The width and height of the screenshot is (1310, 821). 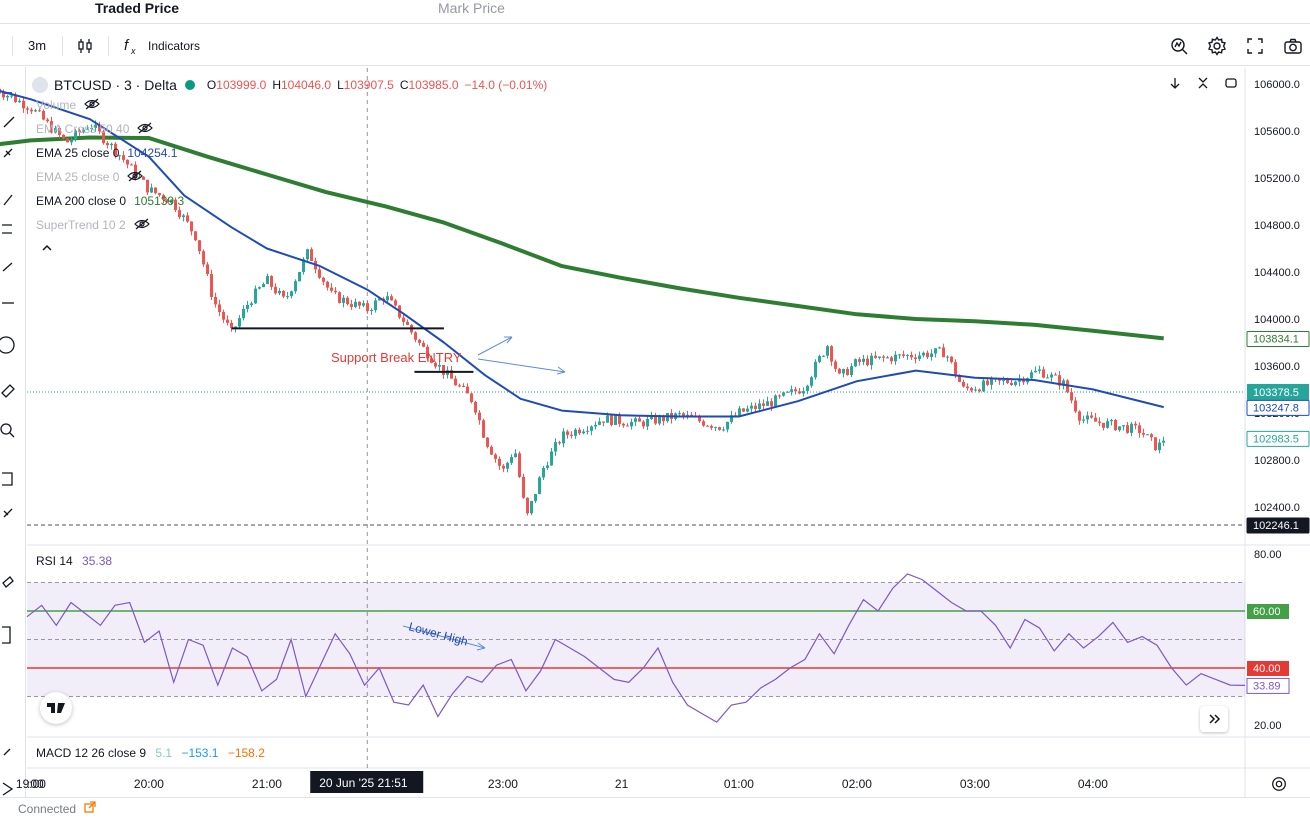 What do you see at coordinates (289, 129) in the screenshot?
I see `indicator-legend-row: EMA Cross 50 40` at bounding box center [289, 129].